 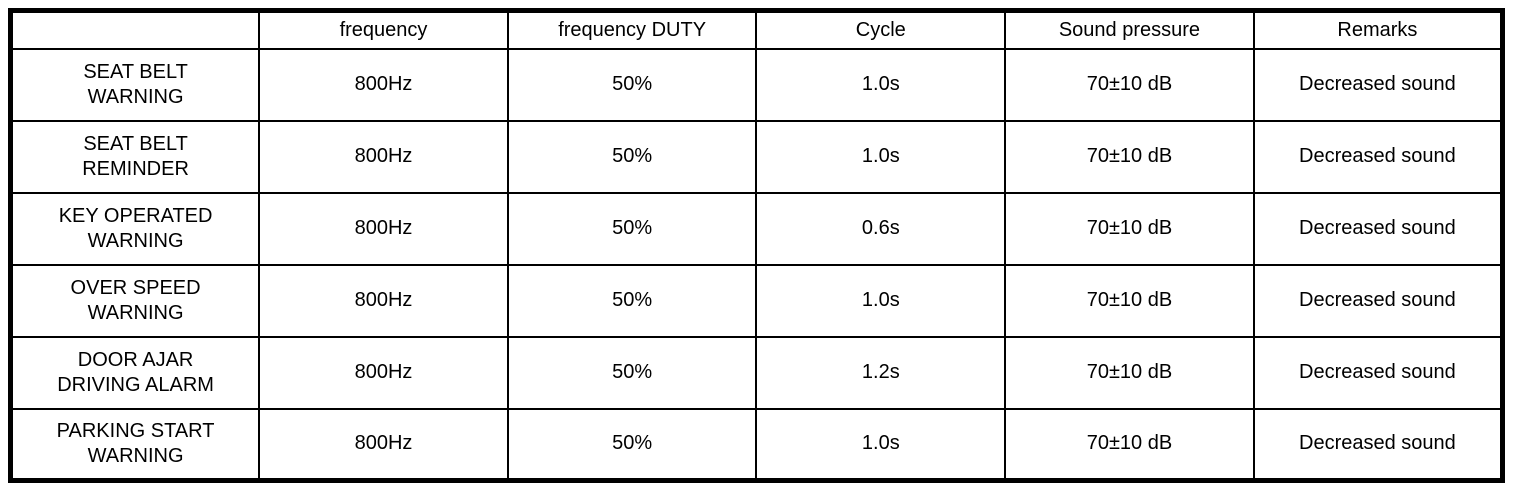 I want to click on col-header-frequency: frequency, so click(x=383, y=29).